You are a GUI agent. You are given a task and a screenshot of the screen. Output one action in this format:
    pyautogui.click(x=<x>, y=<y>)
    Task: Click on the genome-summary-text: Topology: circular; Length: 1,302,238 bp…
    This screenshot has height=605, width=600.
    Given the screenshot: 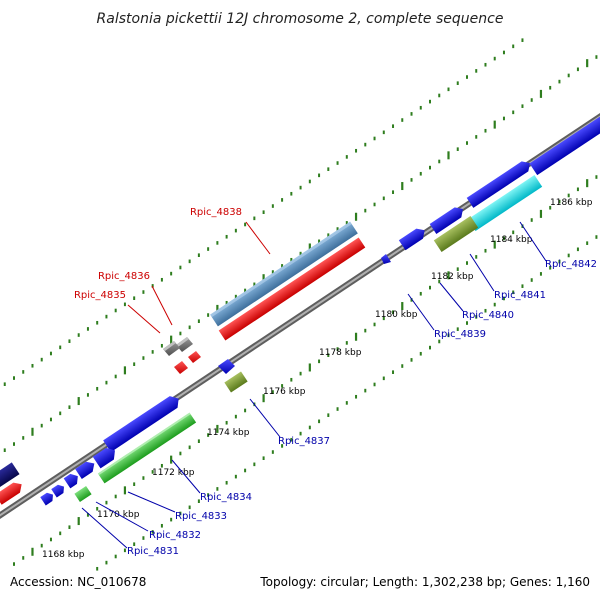 What is the action you would take?
    pyautogui.click(x=424, y=582)
    